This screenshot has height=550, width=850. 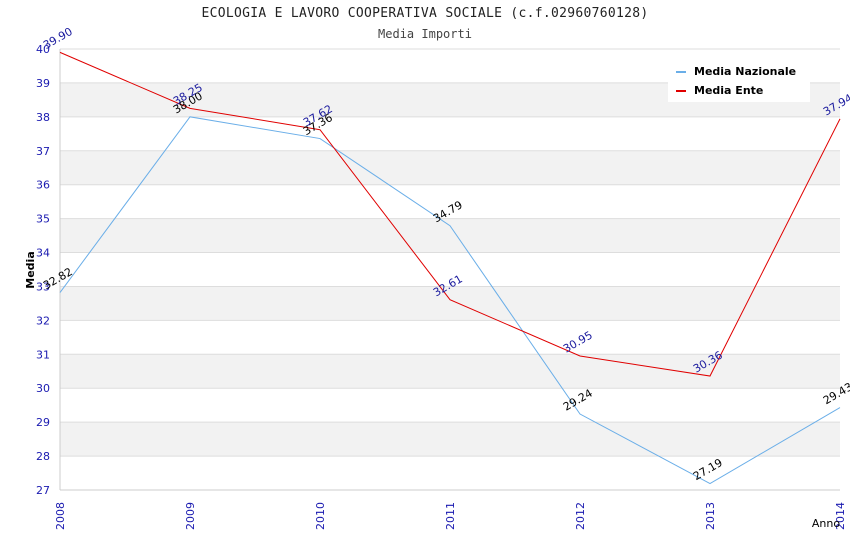 I want to click on chart-subtitle: Media Importi, so click(x=425, y=34).